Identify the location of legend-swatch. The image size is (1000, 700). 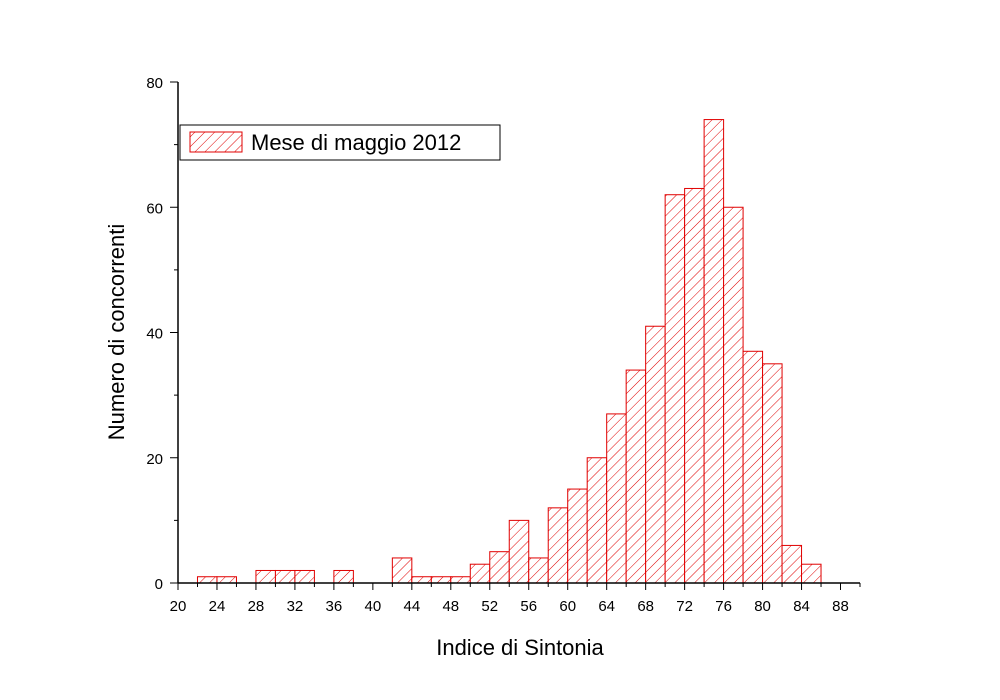
(216, 142).